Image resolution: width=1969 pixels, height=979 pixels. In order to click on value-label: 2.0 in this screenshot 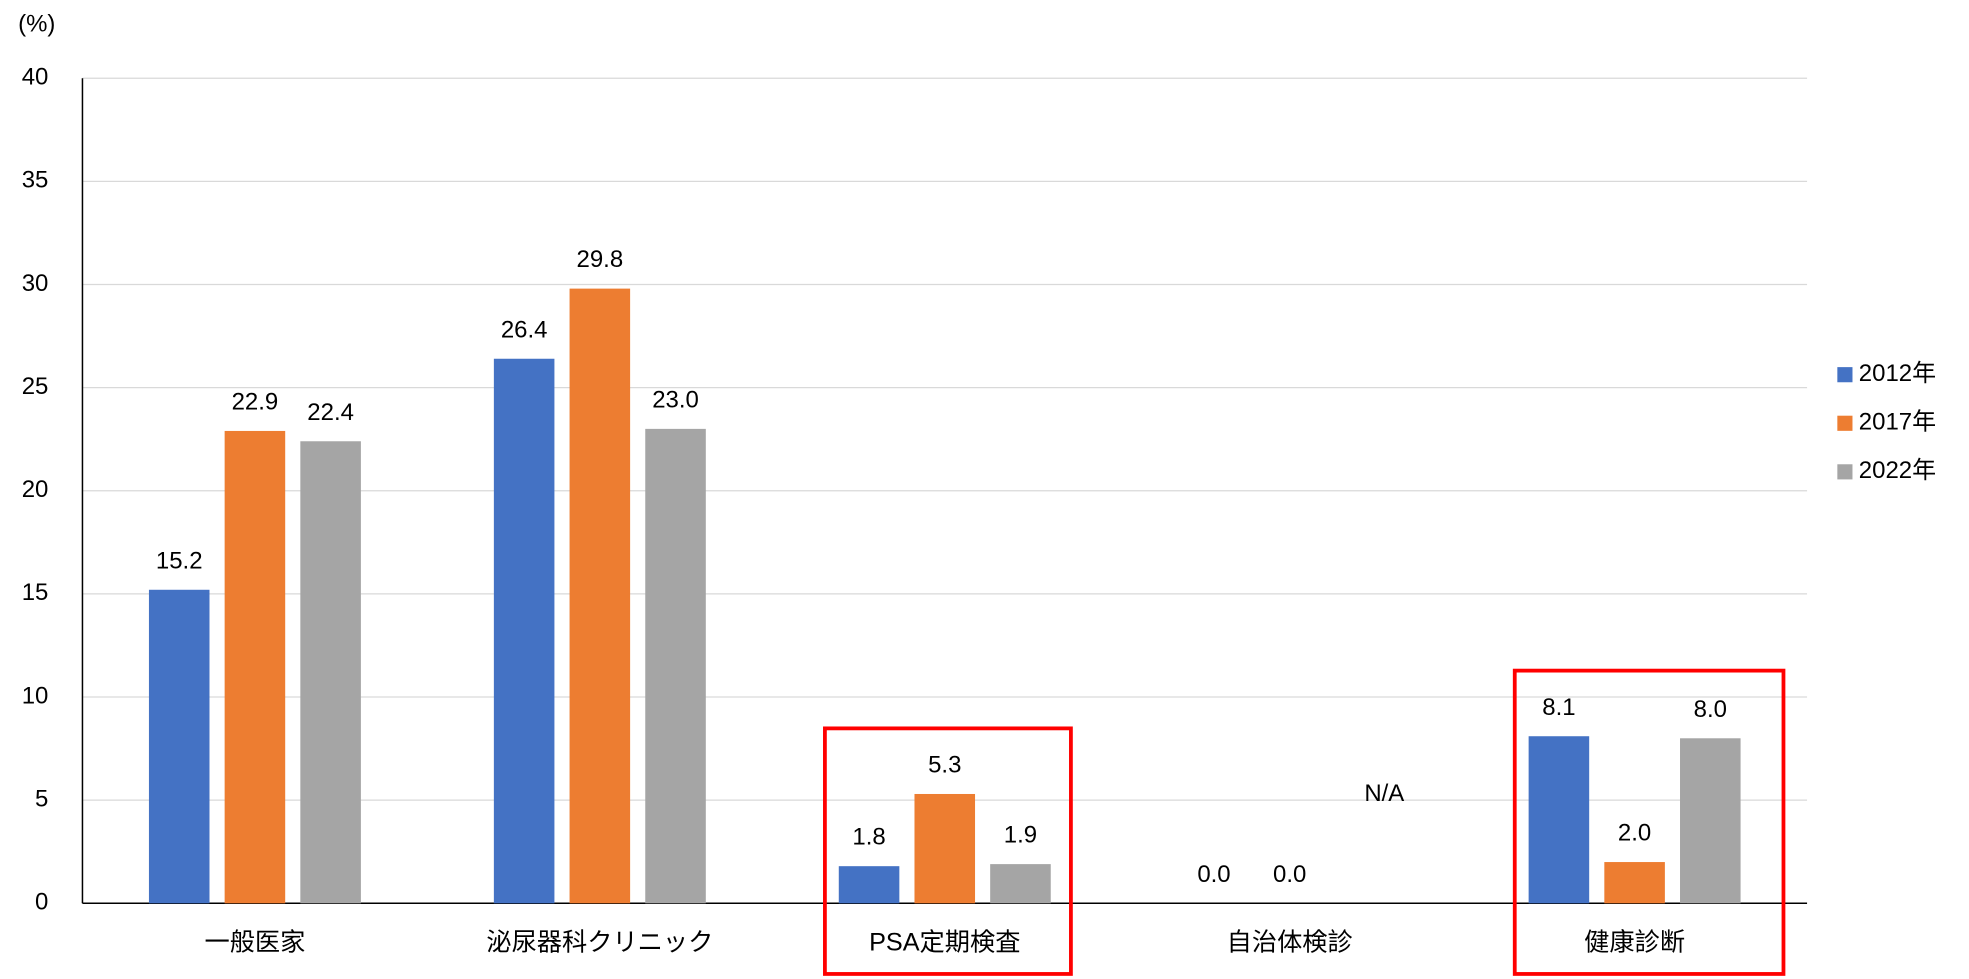, I will do `click(1634, 833)`.